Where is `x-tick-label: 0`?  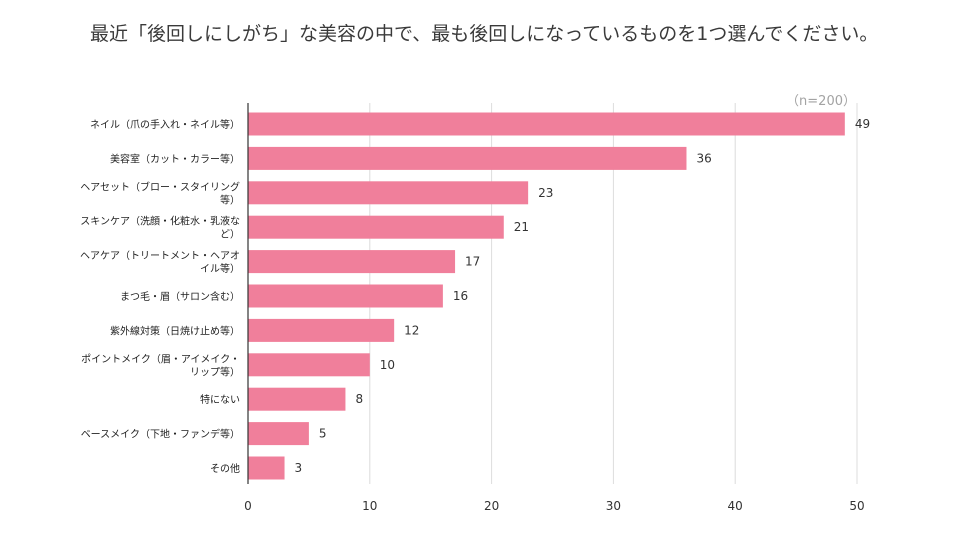 x-tick-label: 0 is located at coordinates (248, 506).